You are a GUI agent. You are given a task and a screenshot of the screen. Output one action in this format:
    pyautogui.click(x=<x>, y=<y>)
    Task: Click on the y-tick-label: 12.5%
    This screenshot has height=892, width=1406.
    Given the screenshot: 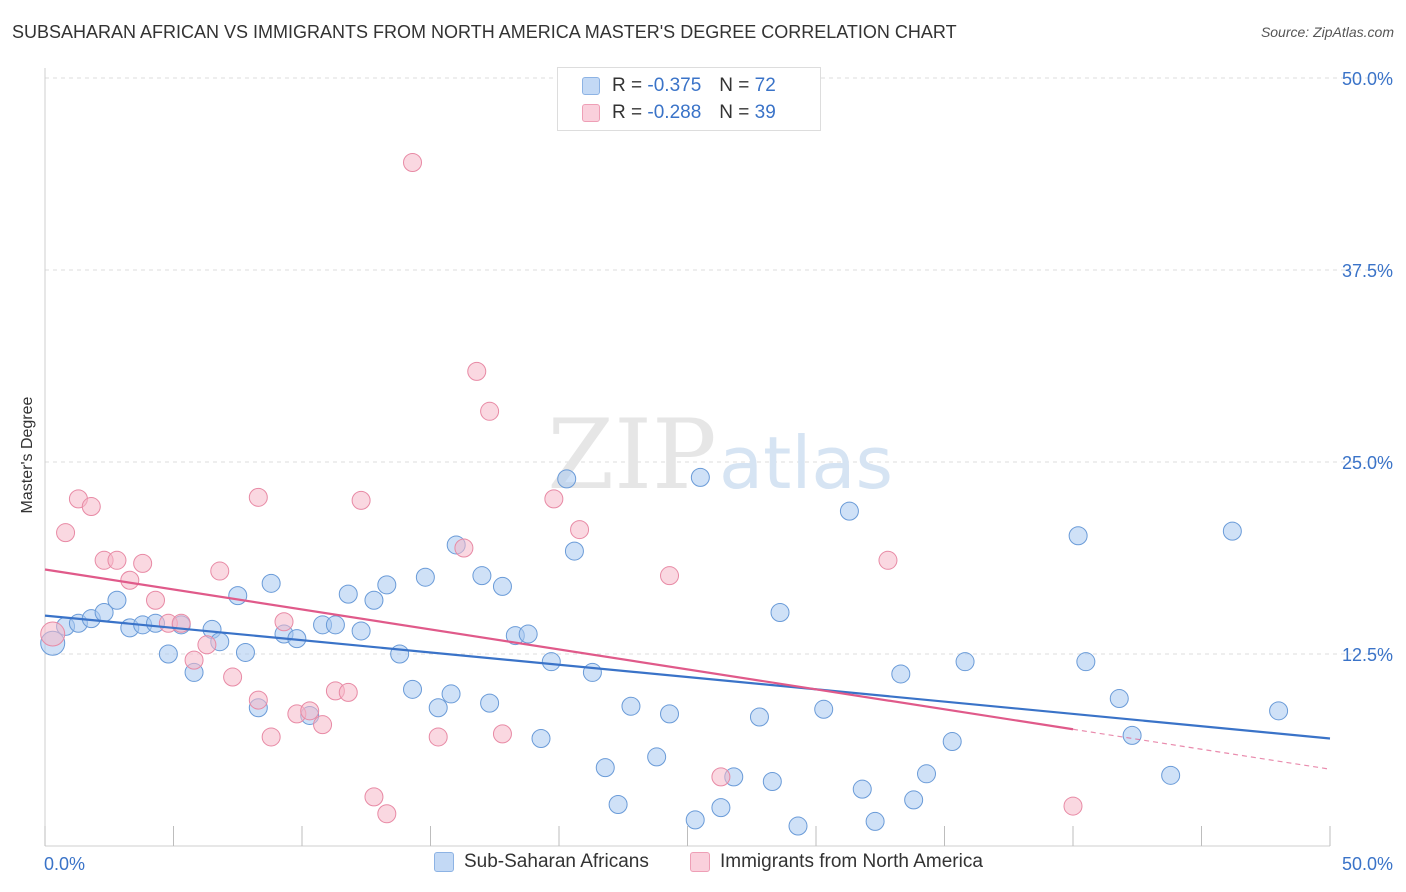 What is the action you would take?
    pyautogui.click(x=1367, y=655)
    